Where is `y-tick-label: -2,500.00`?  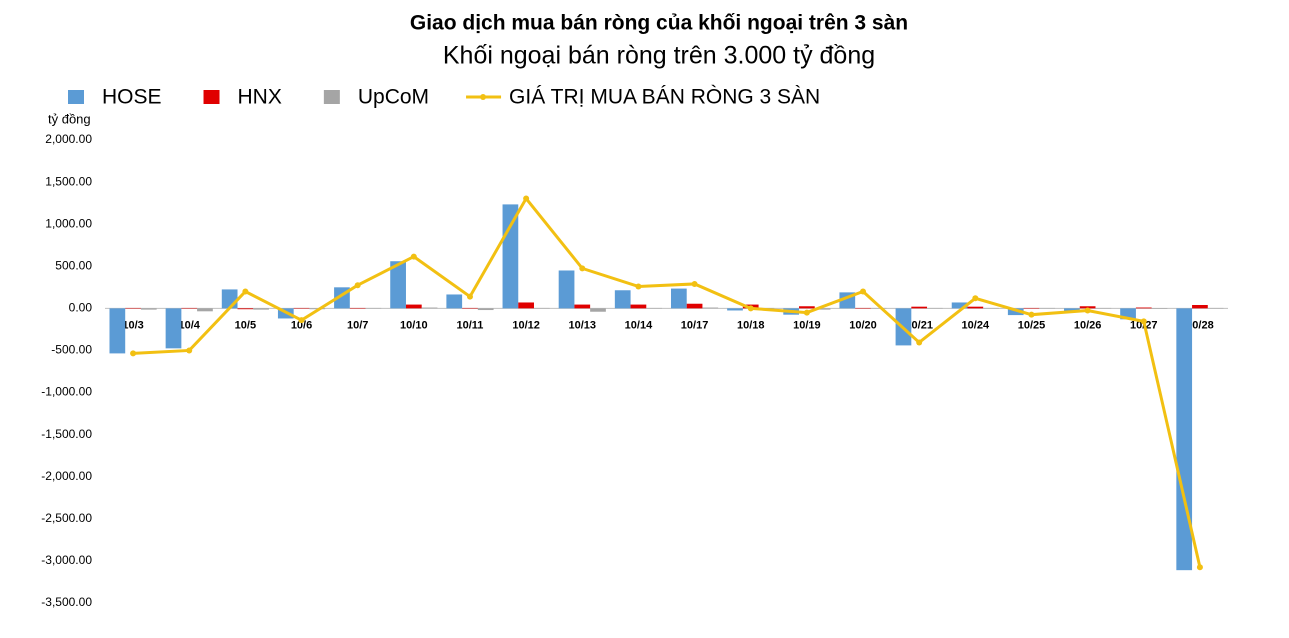 y-tick-label: -2,500.00 is located at coordinates (66, 518).